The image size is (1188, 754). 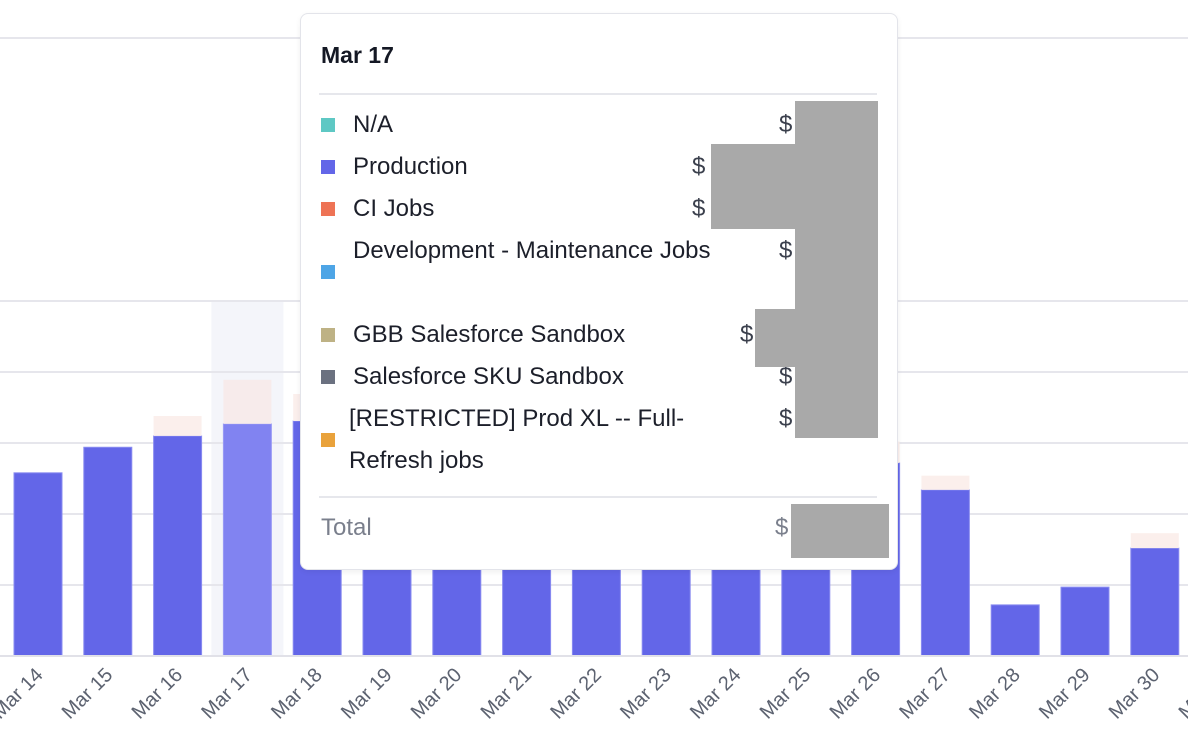 What do you see at coordinates (410, 166) in the screenshot?
I see `row-label: Production` at bounding box center [410, 166].